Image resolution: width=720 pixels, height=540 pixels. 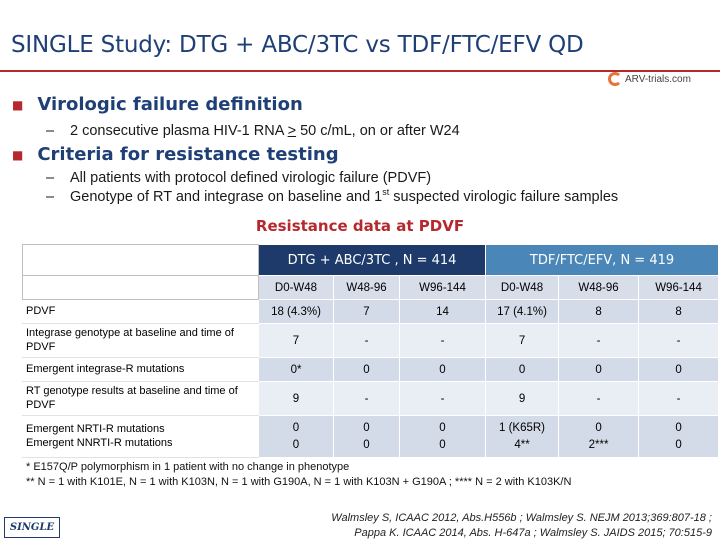 I want to click on table-cell: 0*, so click(x=296, y=369).